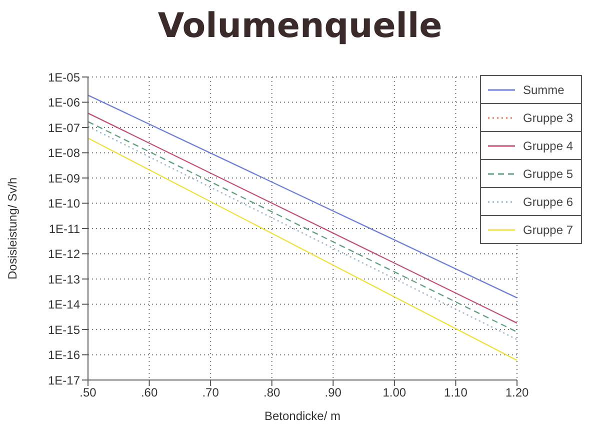 The image size is (600, 433). I want to click on legend-label: Gruppe 5, so click(548, 173).